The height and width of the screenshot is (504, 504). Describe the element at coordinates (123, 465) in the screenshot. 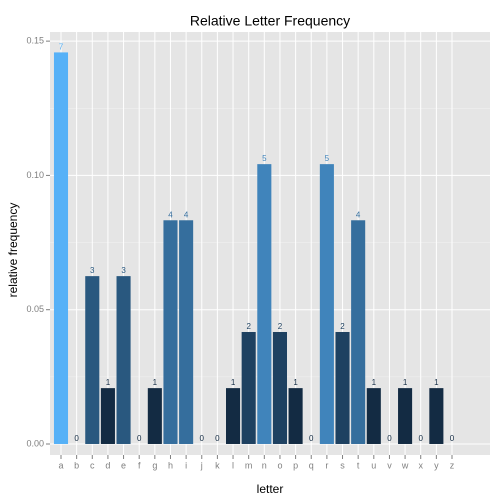

I see `x-tick-label: e` at that location.